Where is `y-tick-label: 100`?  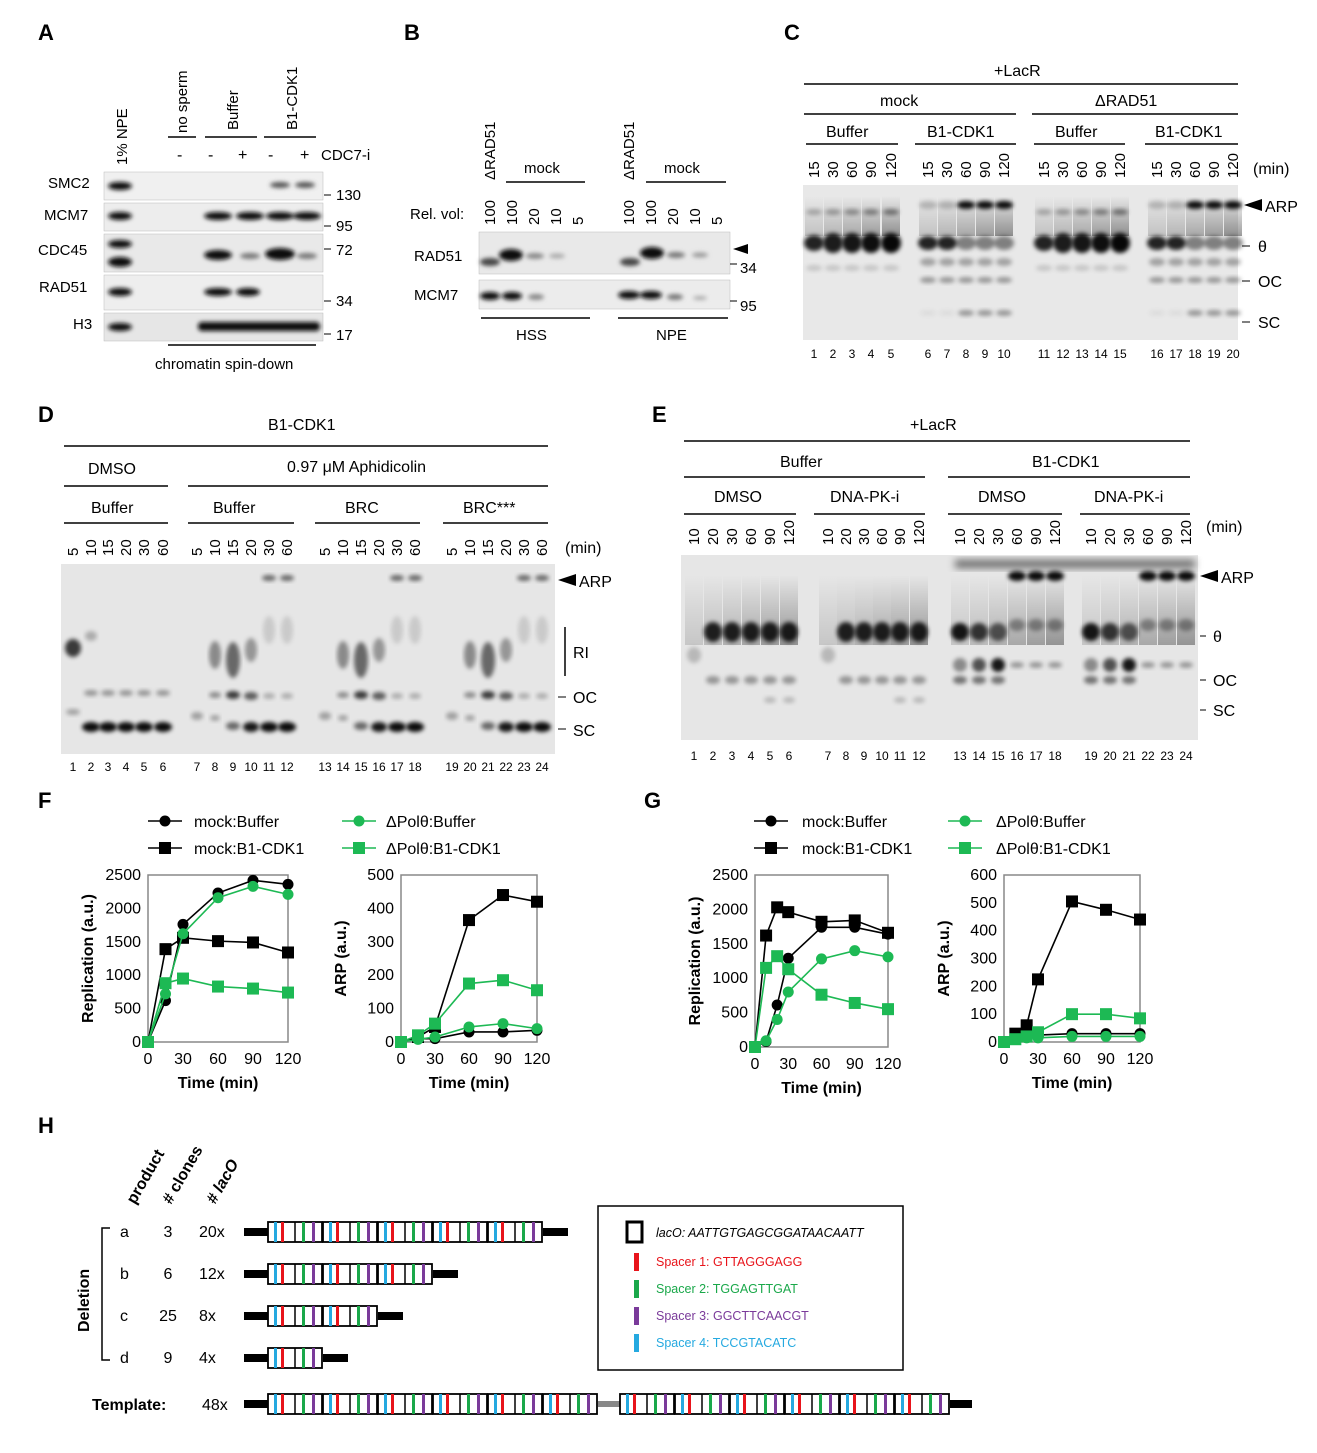 y-tick-label: 100 is located at coordinates (983, 1014).